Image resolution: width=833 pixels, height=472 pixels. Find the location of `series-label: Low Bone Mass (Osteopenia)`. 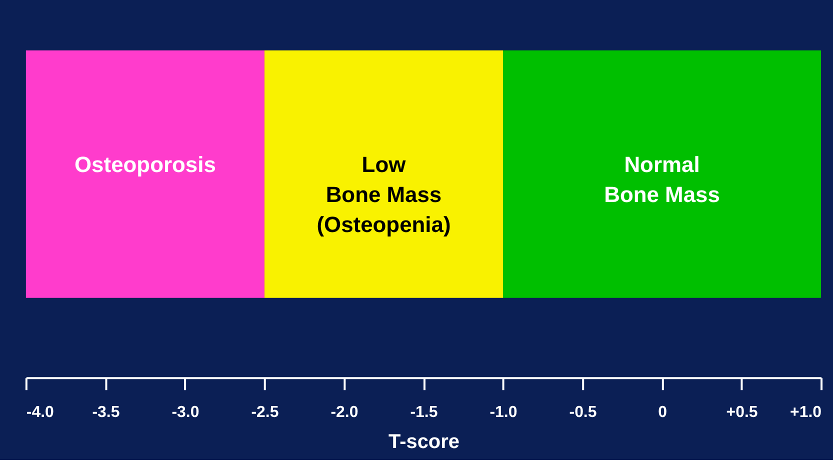

series-label: Low Bone Mass (Osteopenia) is located at coordinates (383, 194).